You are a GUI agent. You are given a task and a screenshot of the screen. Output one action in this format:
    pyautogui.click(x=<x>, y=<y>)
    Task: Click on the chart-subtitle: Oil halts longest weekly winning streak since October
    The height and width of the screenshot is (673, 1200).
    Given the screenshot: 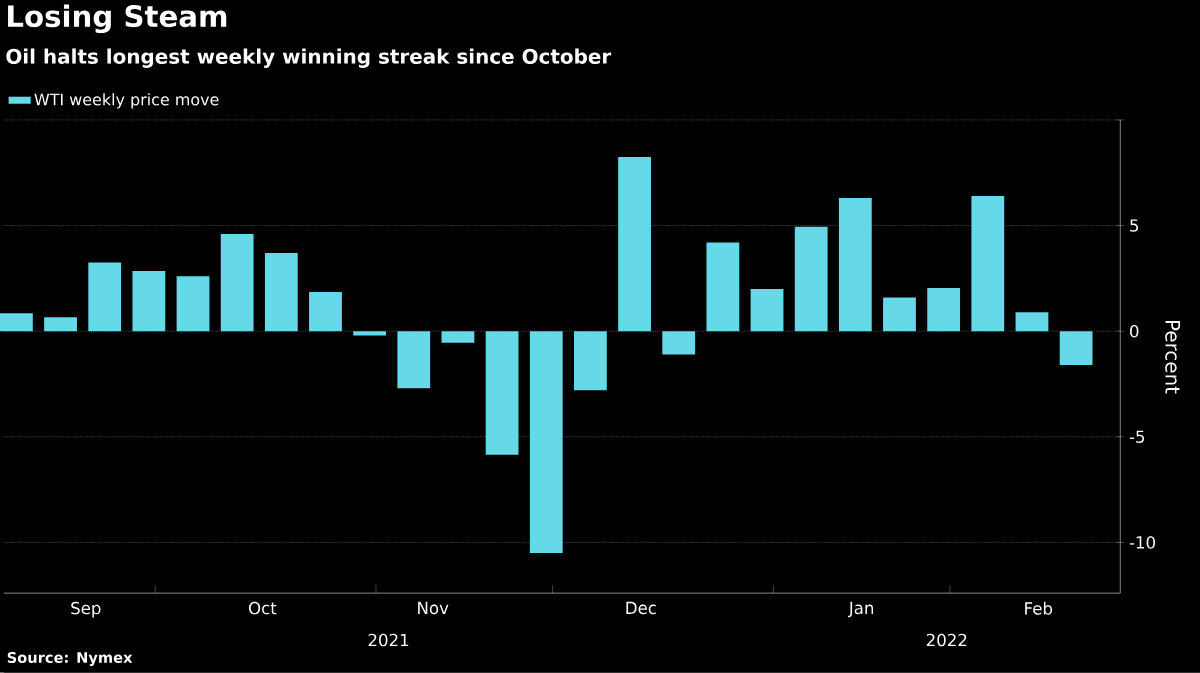 What is the action you would take?
    pyautogui.click(x=309, y=58)
    